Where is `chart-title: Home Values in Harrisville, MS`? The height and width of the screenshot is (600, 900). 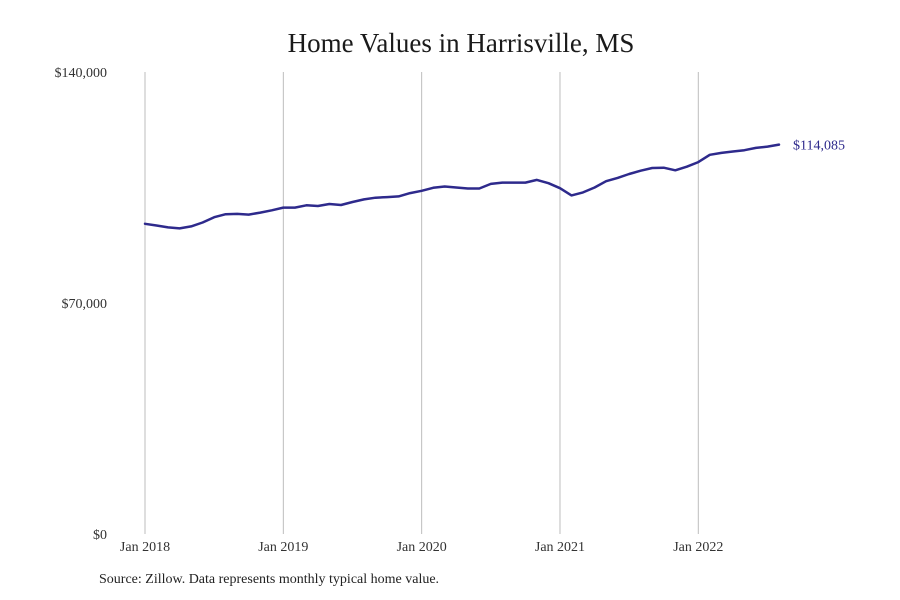
chart-title: Home Values in Harrisville, MS is located at coordinates (461, 43).